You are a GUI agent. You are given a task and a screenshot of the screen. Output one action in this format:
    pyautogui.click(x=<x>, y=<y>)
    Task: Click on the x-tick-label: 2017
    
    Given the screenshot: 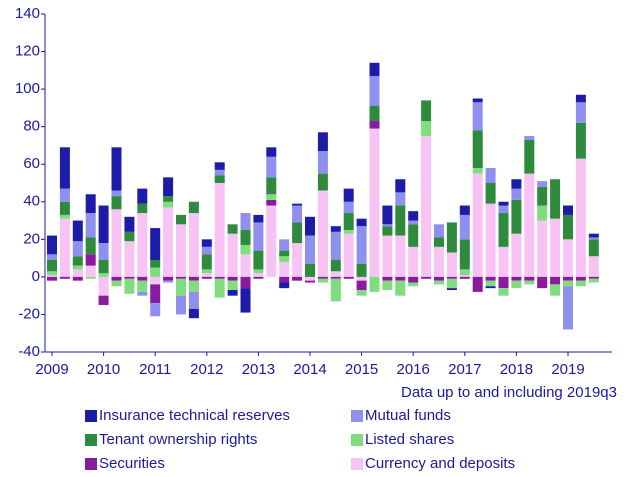 What is the action you would take?
    pyautogui.click(x=464, y=369)
    